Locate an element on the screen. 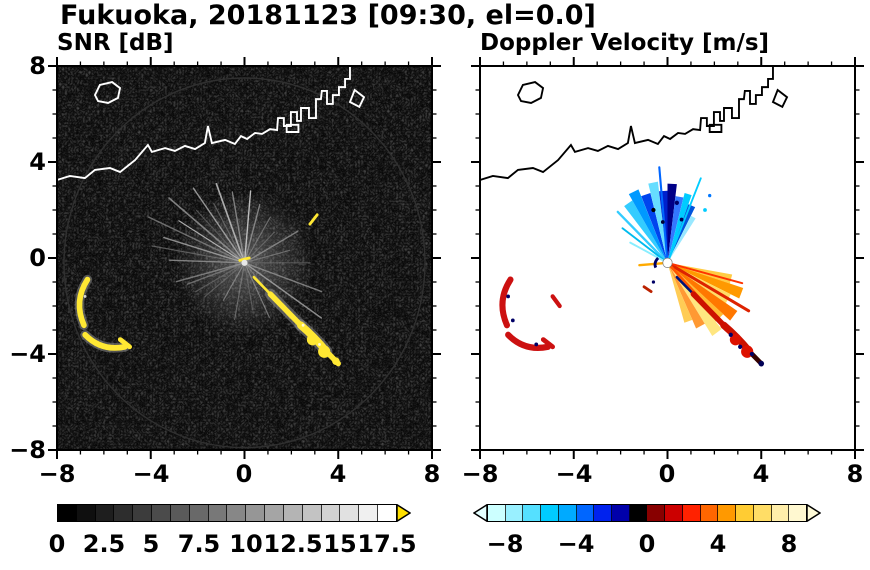  colorbar-tick-label: 15 is located at coordinates (340, 544).